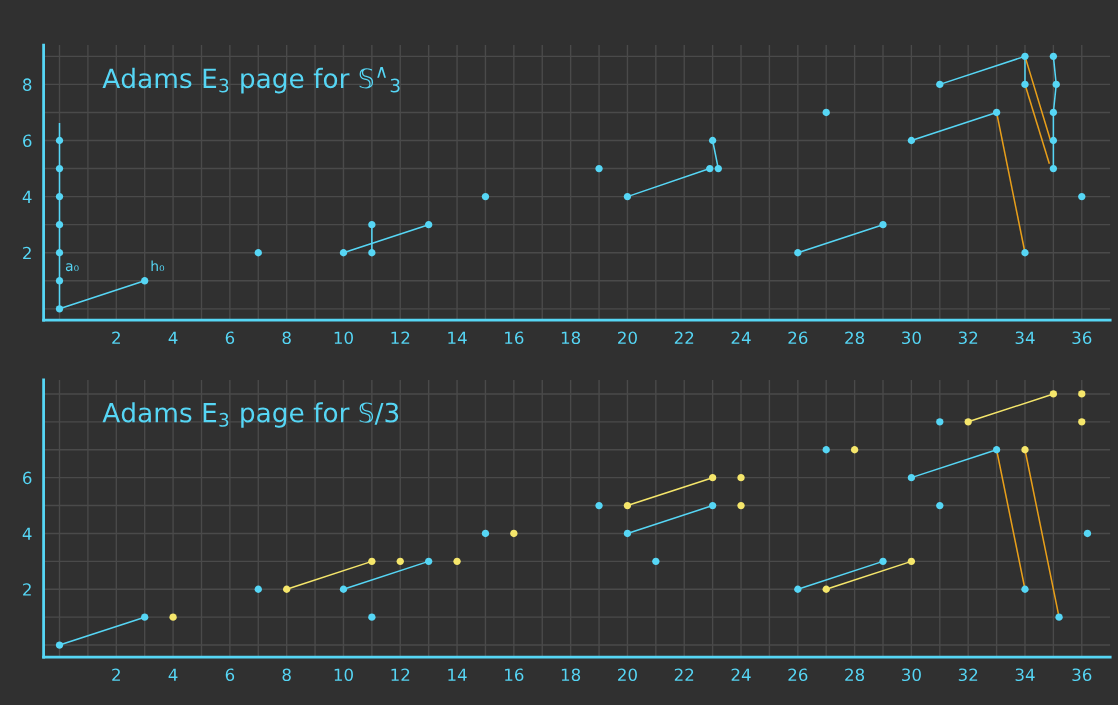  Describe the element at coordinates (72, 267) in the screenshot. I see `annotation: a₀` at that location.